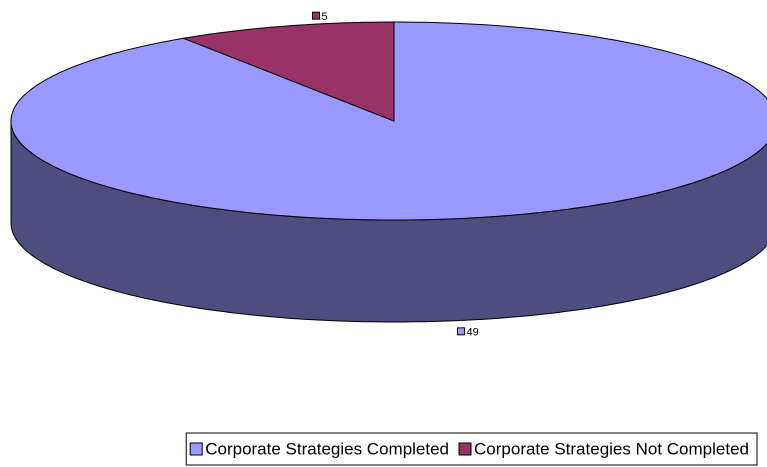 This screenshot has width=767, height=467. Describe the element at coordinates (325, 17) in the screenshot. I see `data-label: 5` at that location.